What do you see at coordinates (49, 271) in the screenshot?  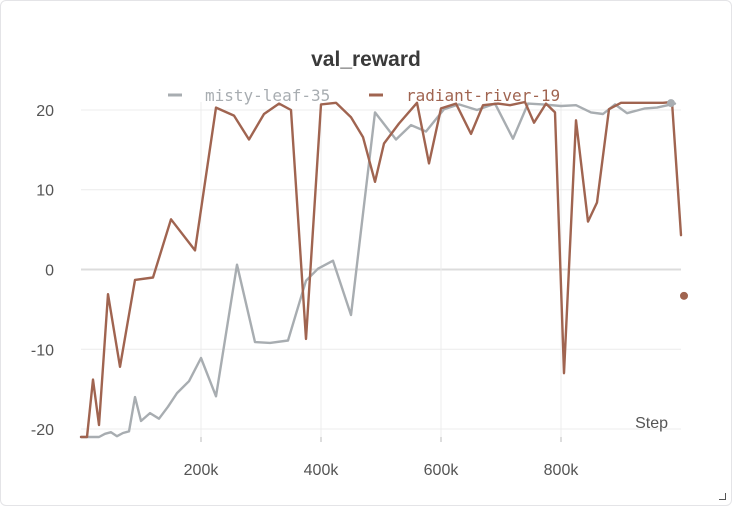 I see `y-tick-label: 0` at bounding box center [49, 271].